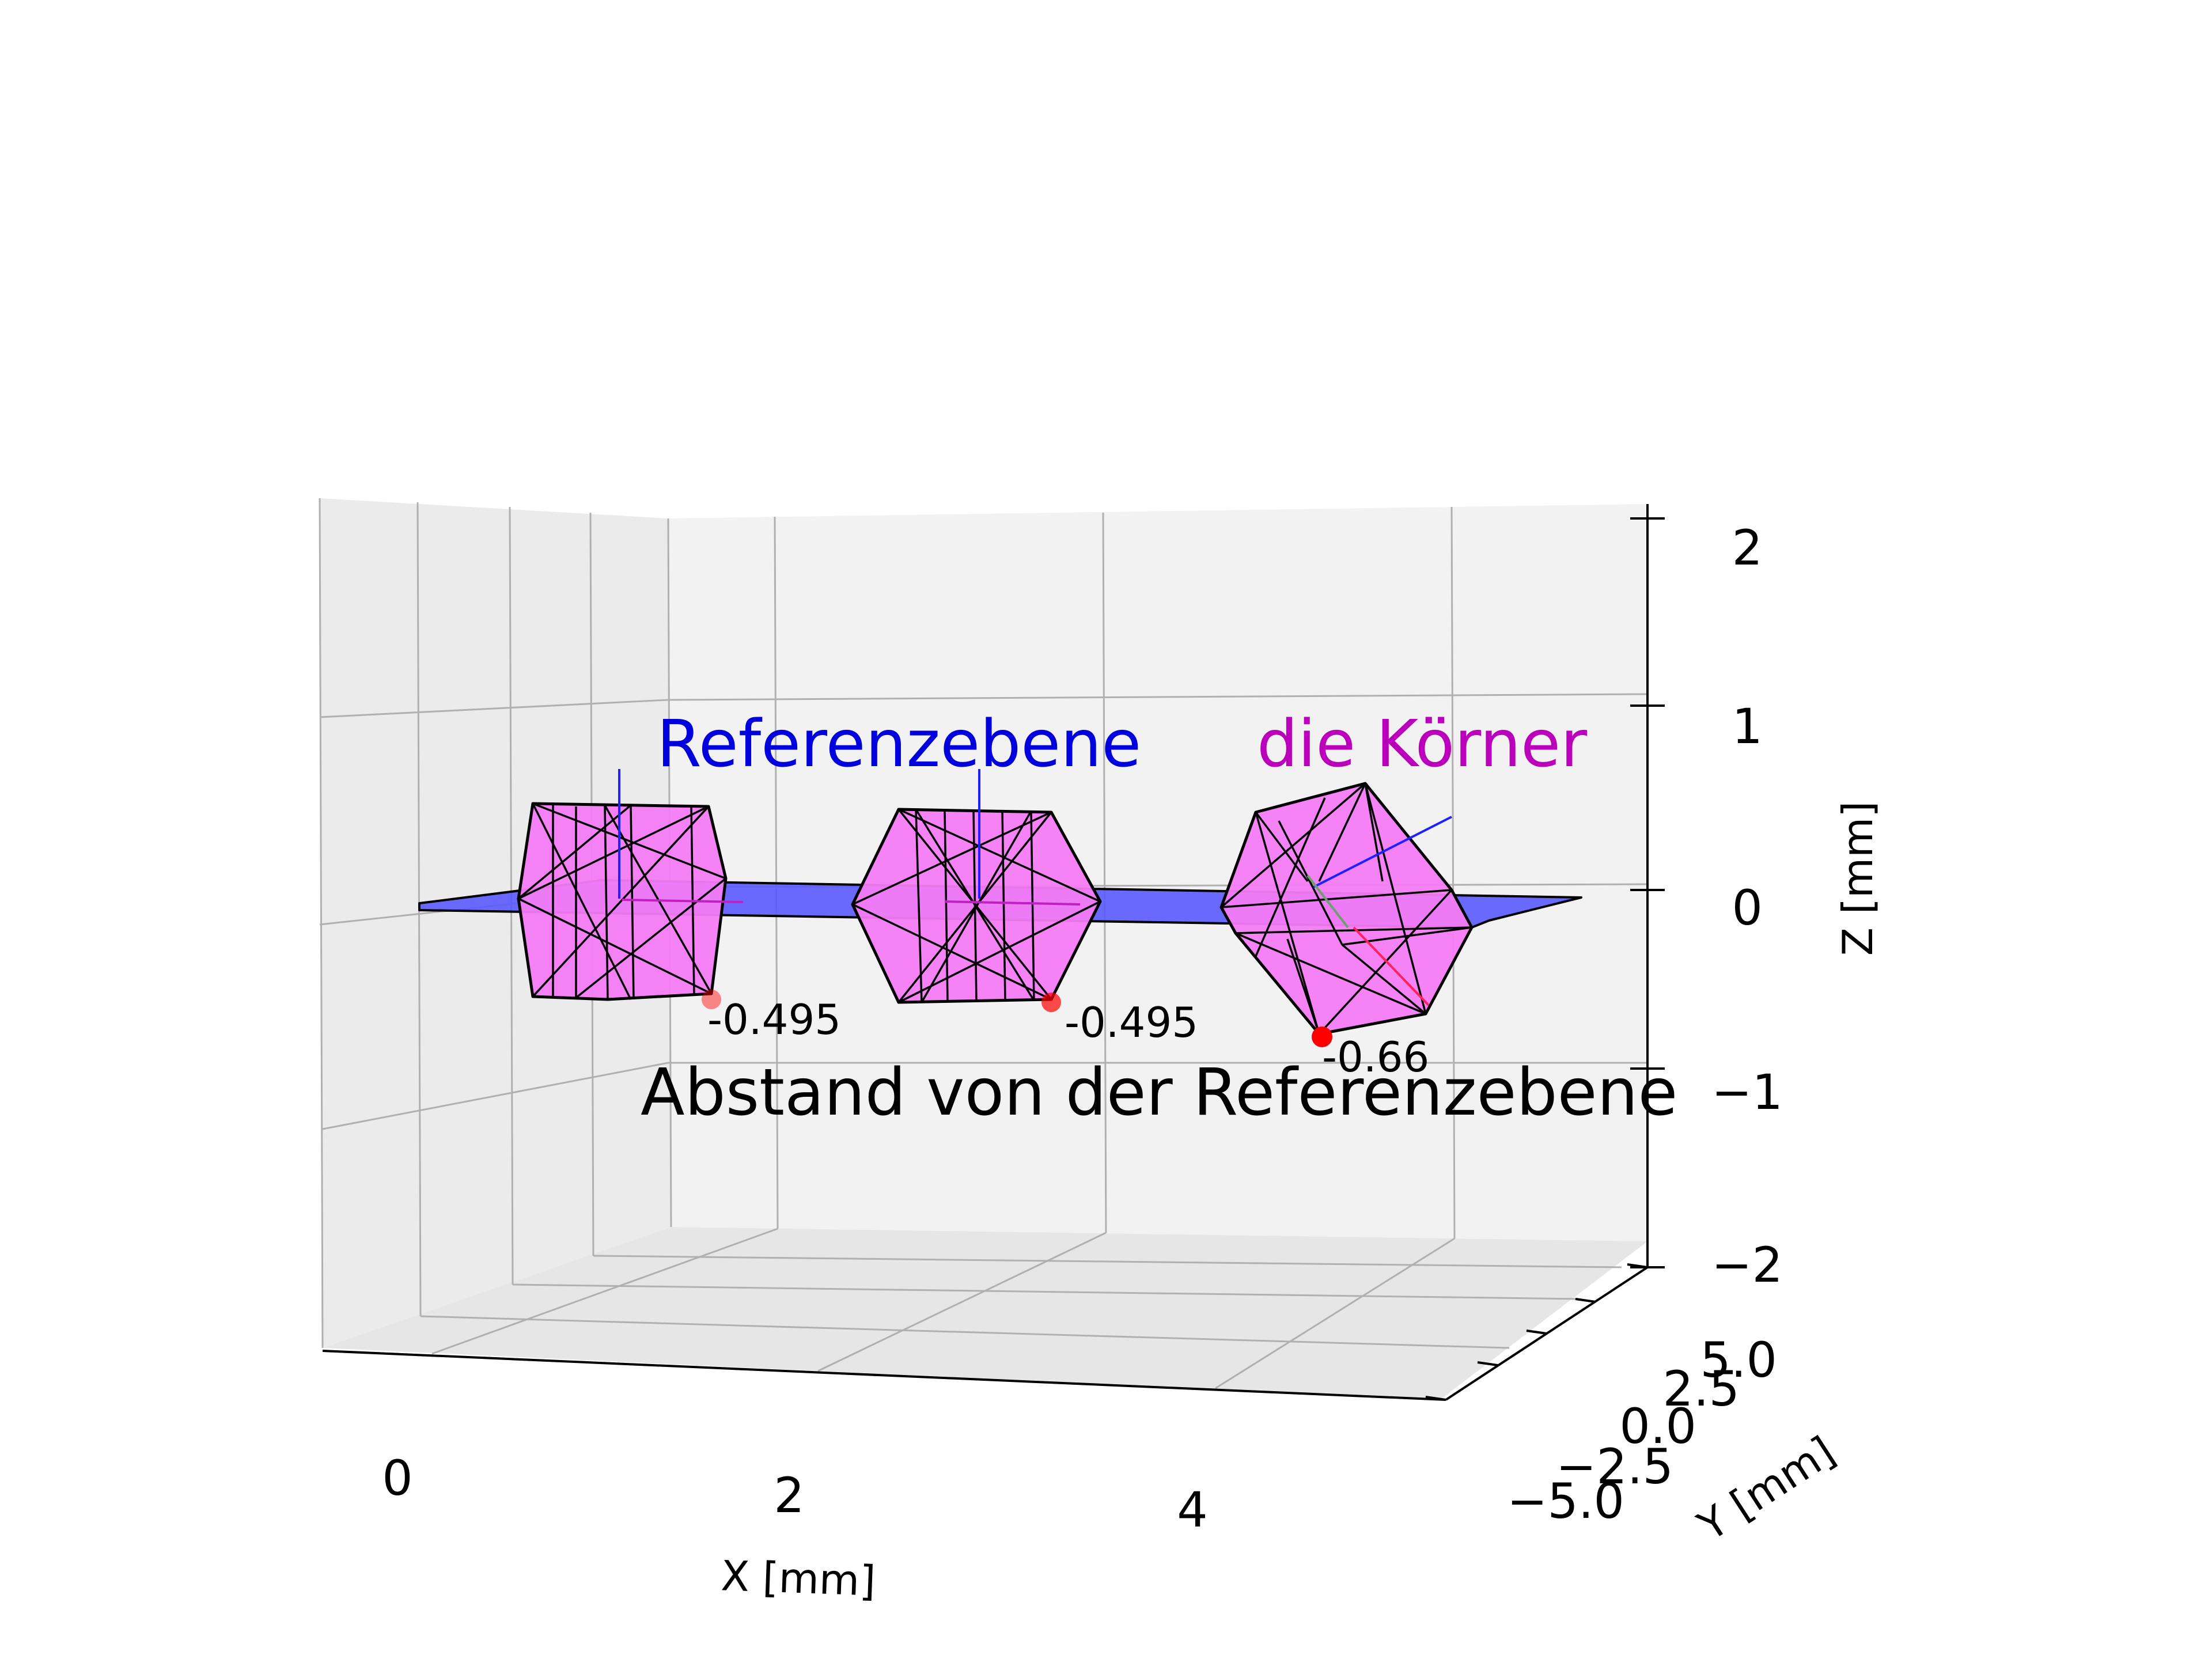  I want to click on left-pane, so click(495, 923).